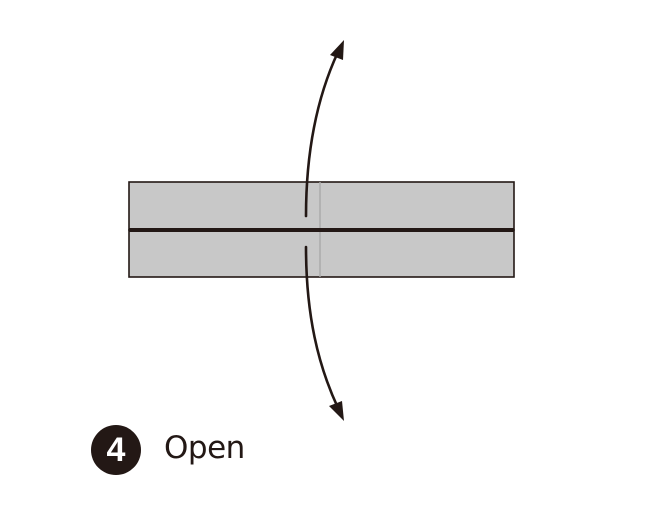  I want to click on arrowhead-up, so click(337, 50).